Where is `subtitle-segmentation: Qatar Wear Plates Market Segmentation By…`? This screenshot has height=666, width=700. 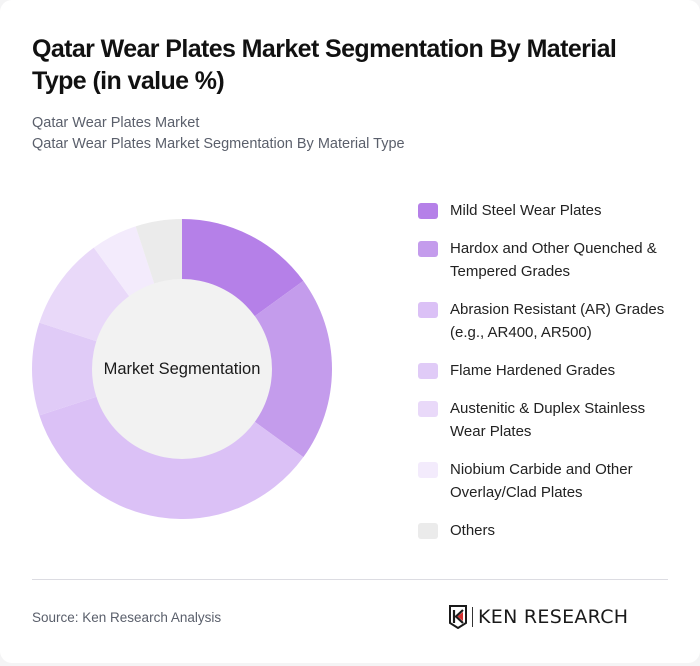
subtitle-segmentation: Qatar Wear Plates Market Segmentation By… is located at coordinates (218, 144).